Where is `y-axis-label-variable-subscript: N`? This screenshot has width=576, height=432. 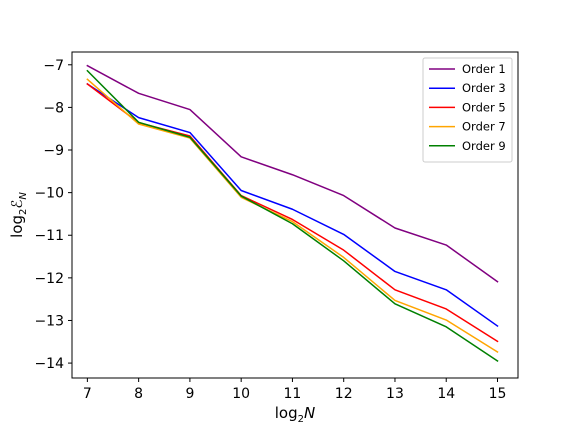
y-axis-label-variable-subscript: N is located at coordinates (23, 196).